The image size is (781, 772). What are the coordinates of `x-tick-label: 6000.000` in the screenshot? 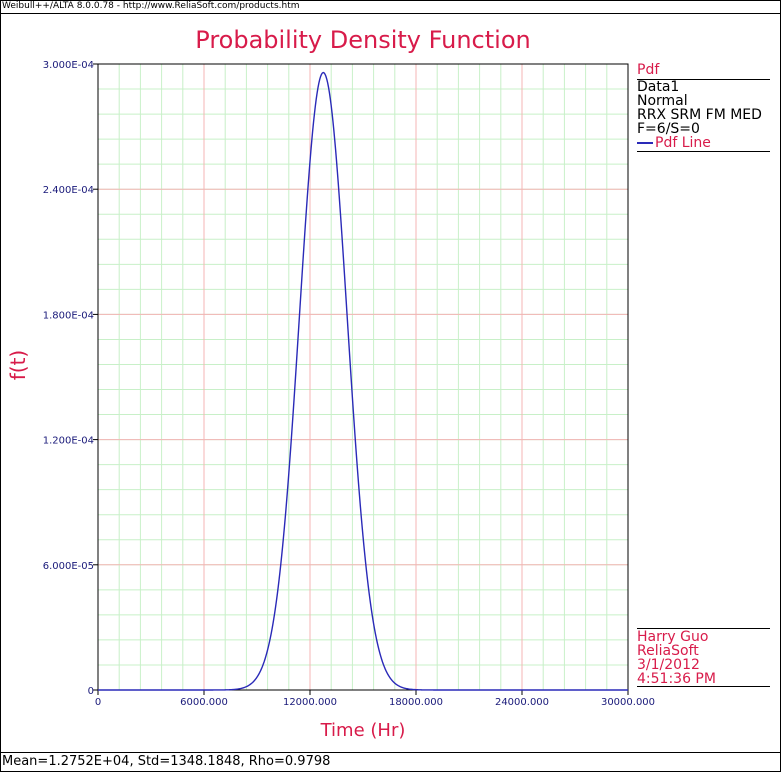 It's located at (204, 702).